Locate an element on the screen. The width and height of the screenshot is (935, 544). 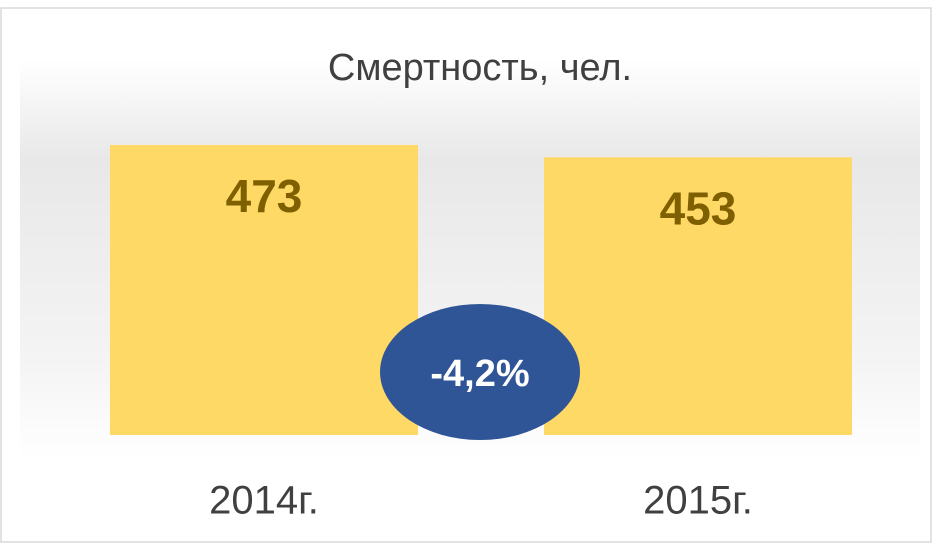
chart-title: Смертность, чел. is located at coordinates (480, 68).